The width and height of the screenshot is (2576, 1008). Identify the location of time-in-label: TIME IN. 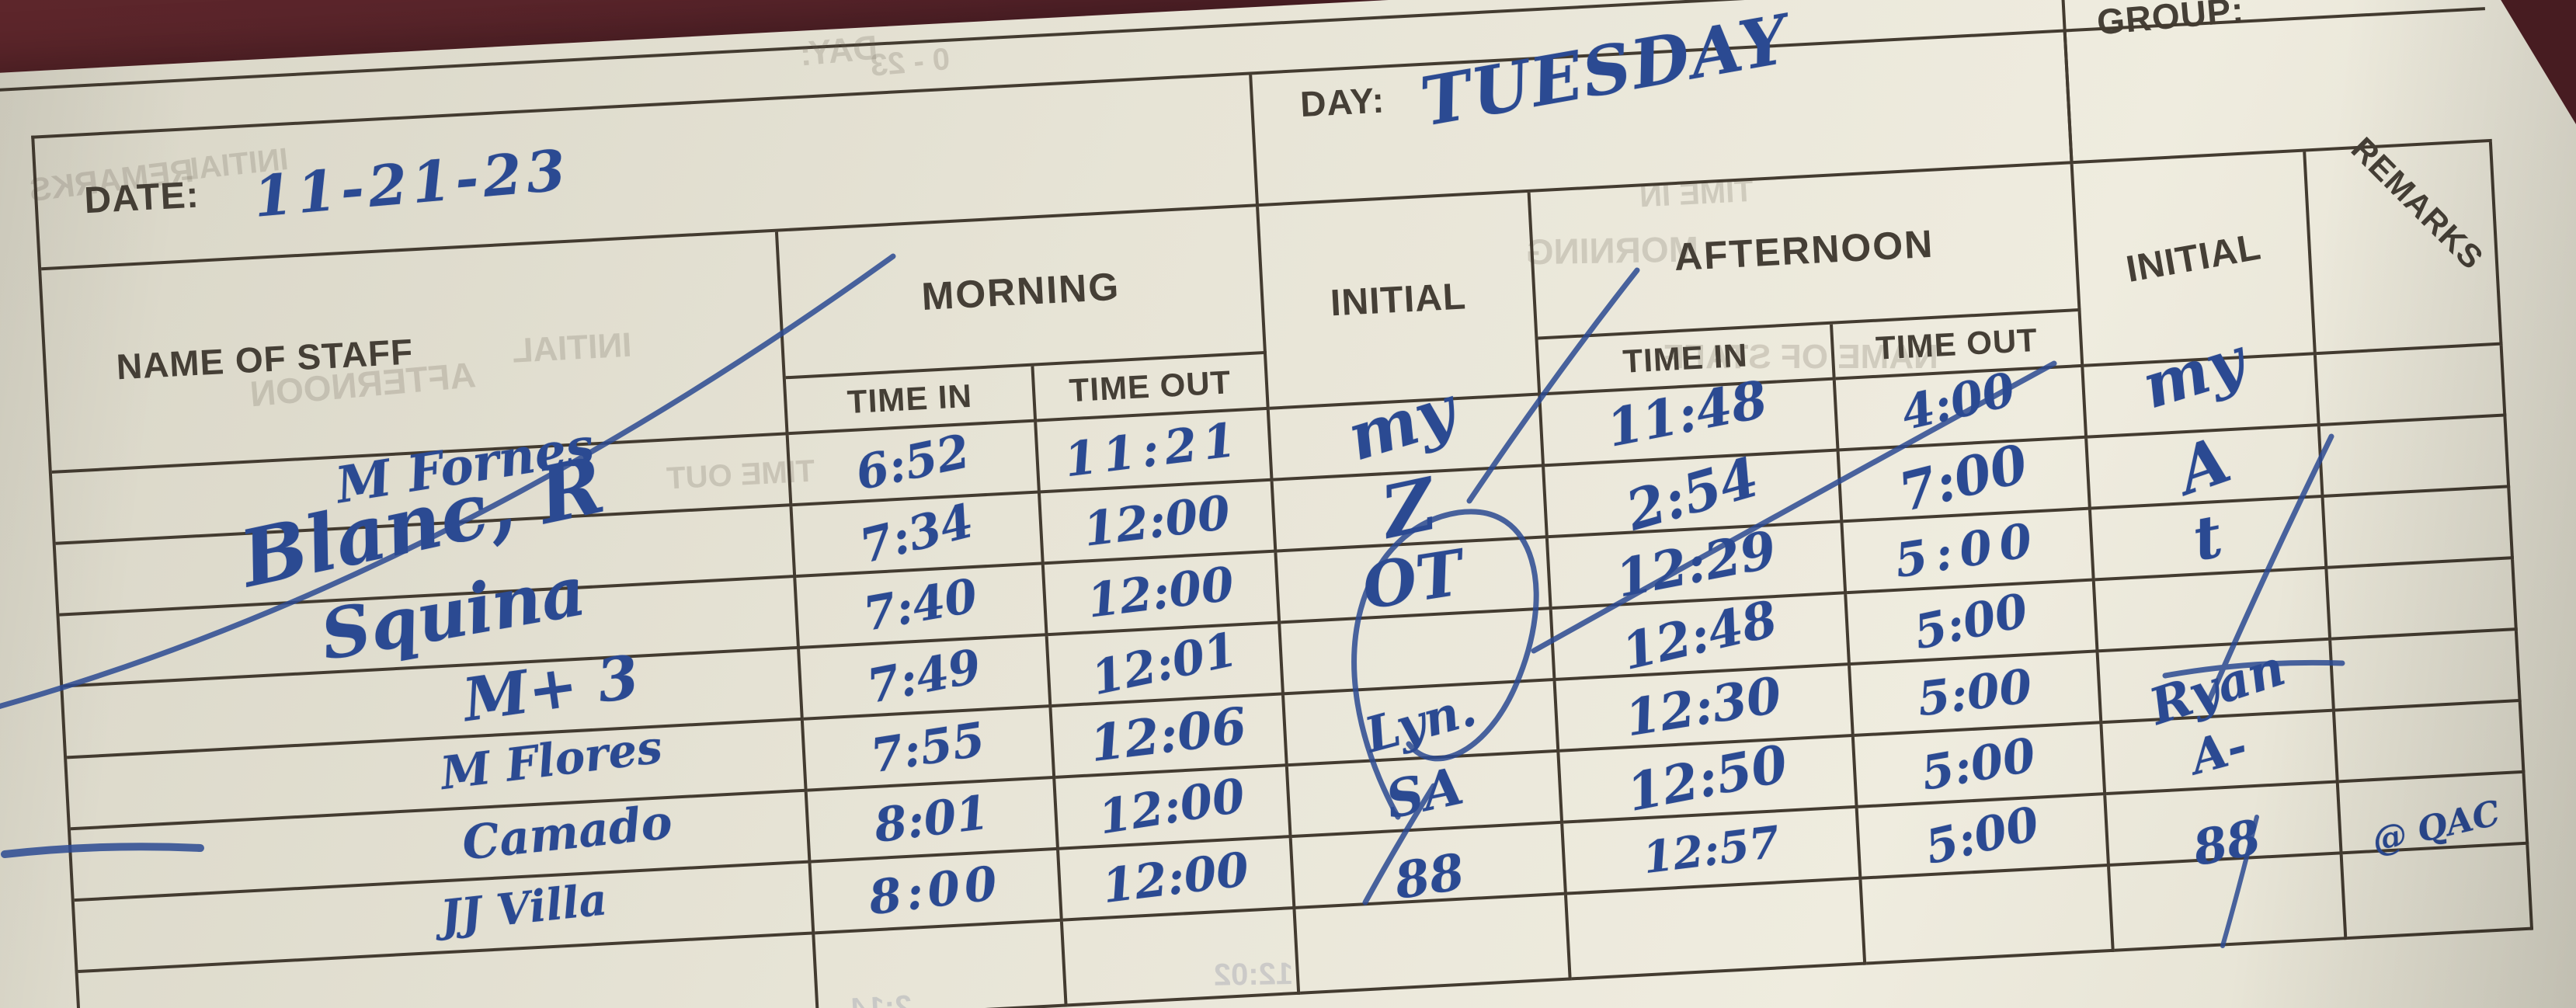
(910, 399).